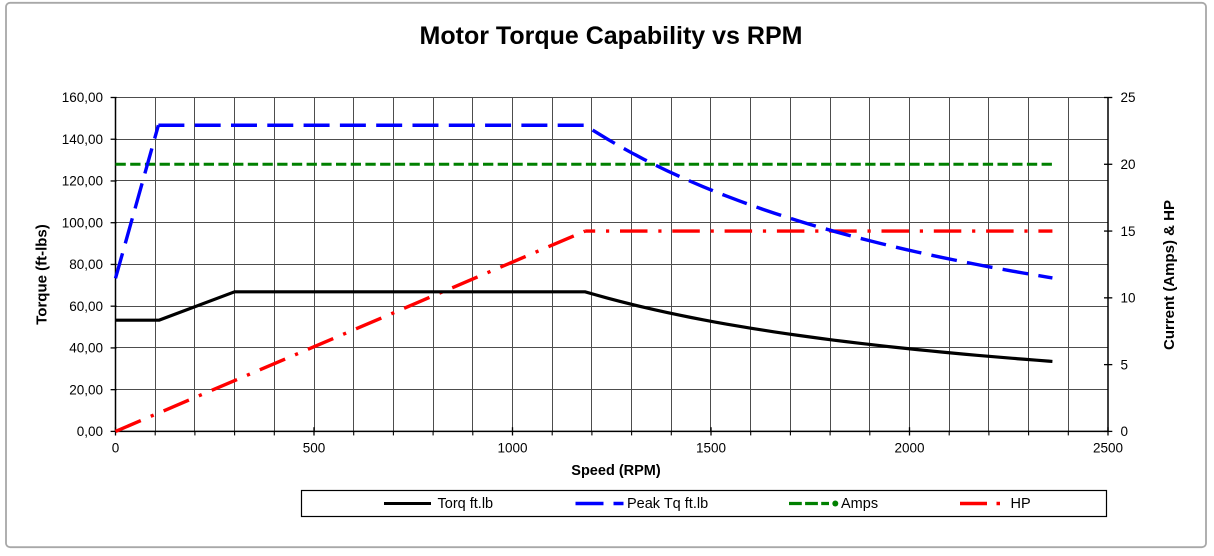 The image size is (1214, 556). What do you see at coordinates (42, 274) in the screenshot?
I see `svg-text: Torque (ft-lbs)` at bounding box center [42, 274].